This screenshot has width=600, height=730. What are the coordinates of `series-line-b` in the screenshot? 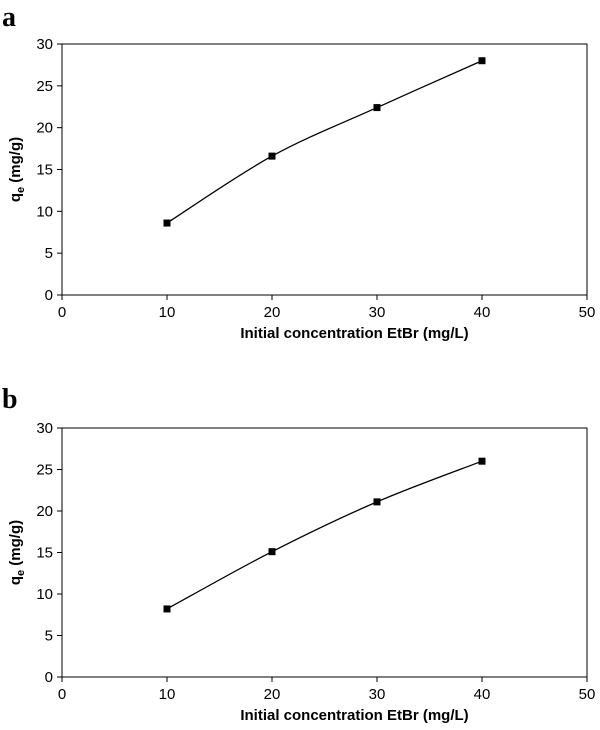 It's located at (324, 535).